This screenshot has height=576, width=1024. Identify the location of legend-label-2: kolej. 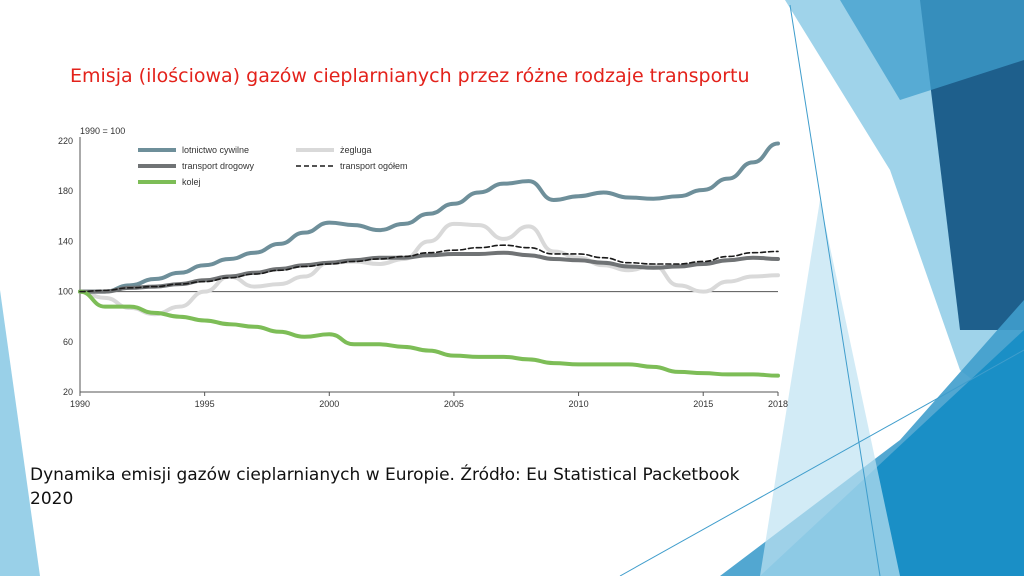
(191, 182).